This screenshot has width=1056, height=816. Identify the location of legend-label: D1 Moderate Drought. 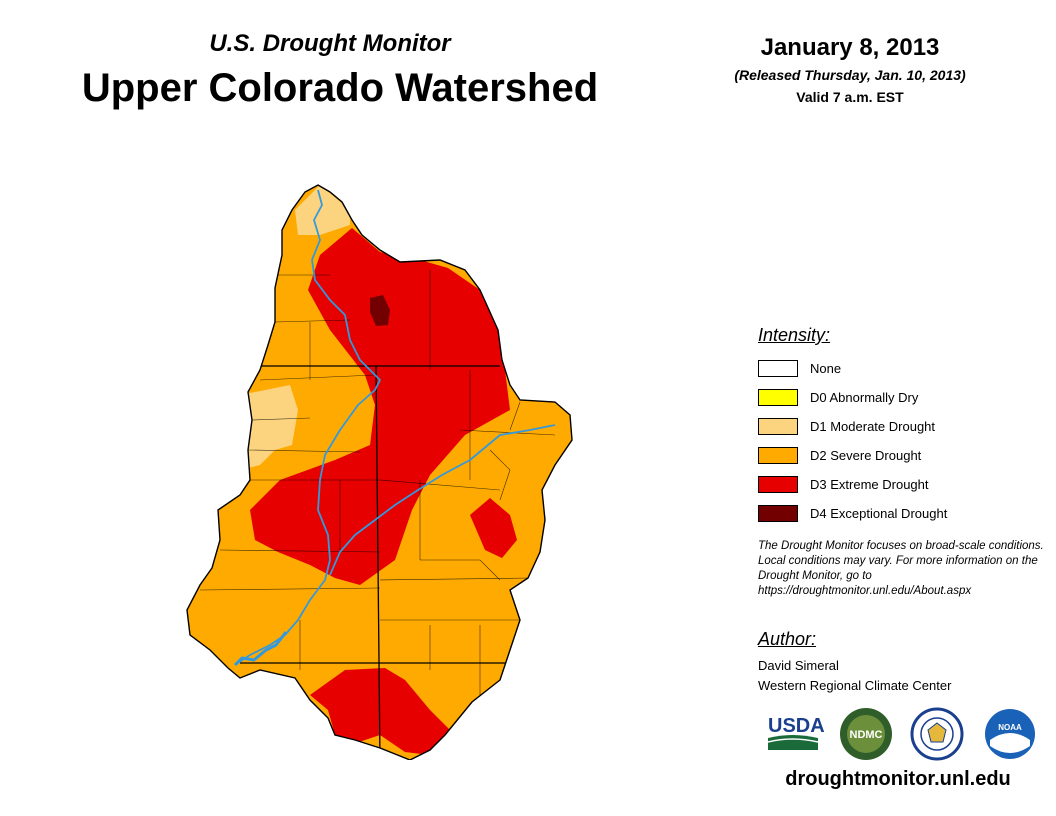
(873, 426).